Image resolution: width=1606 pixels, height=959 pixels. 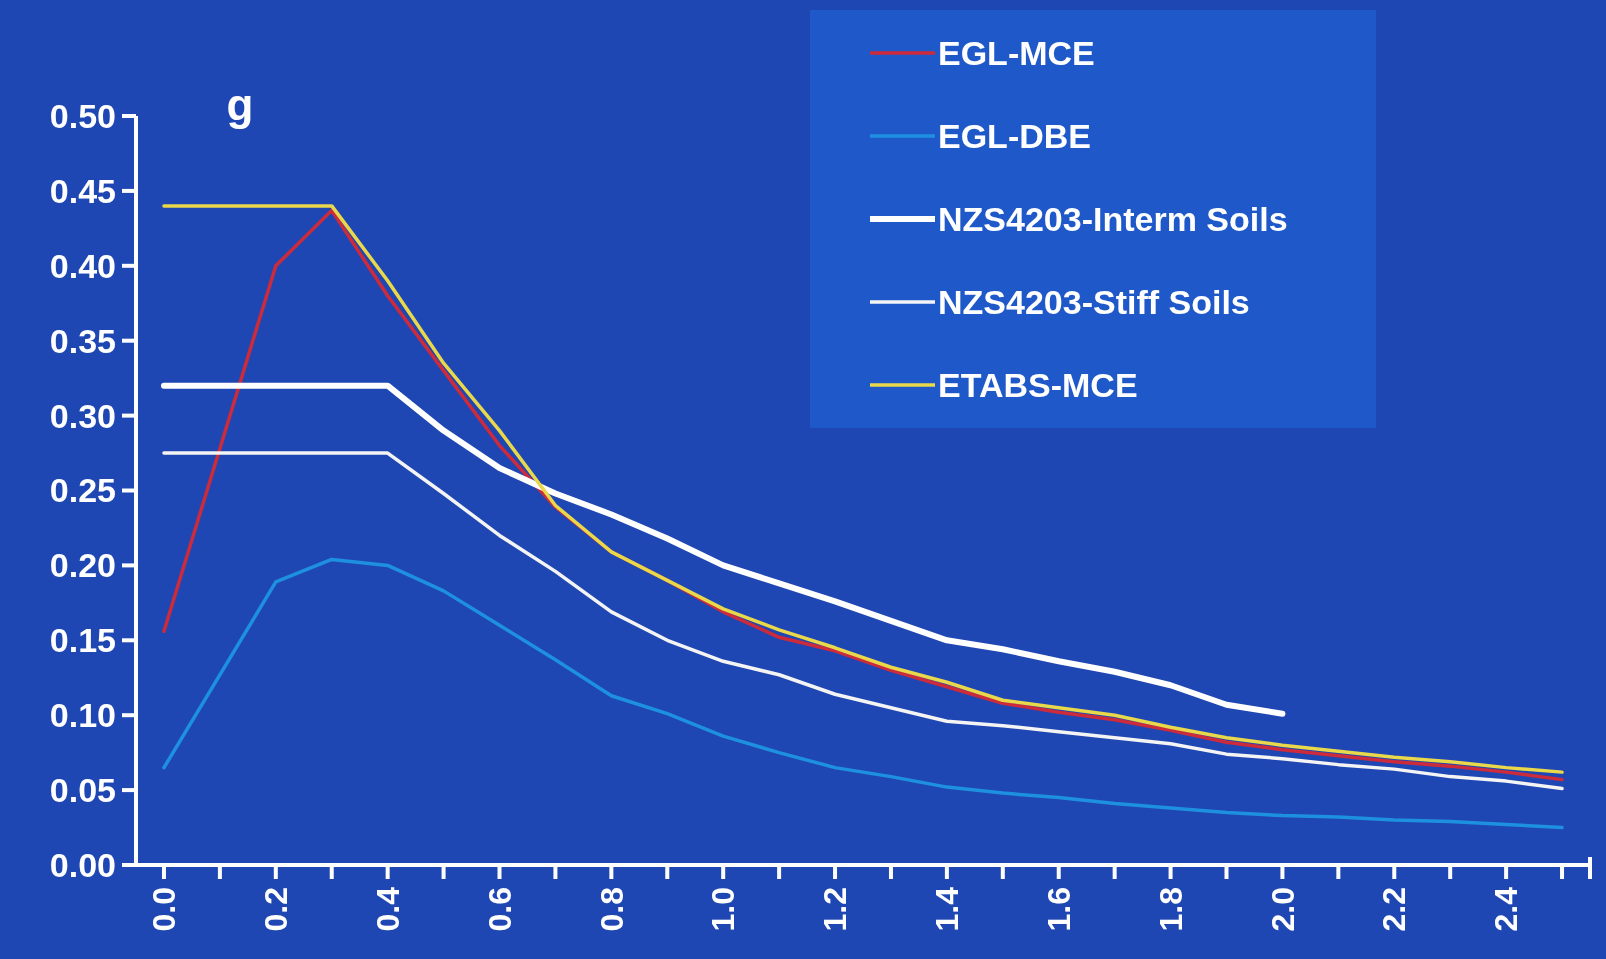 What do you see at coordinates (1014, 135) in the screenshot?
I see `legend-label: EGL-DBE` at bounding box center [1014, 135].